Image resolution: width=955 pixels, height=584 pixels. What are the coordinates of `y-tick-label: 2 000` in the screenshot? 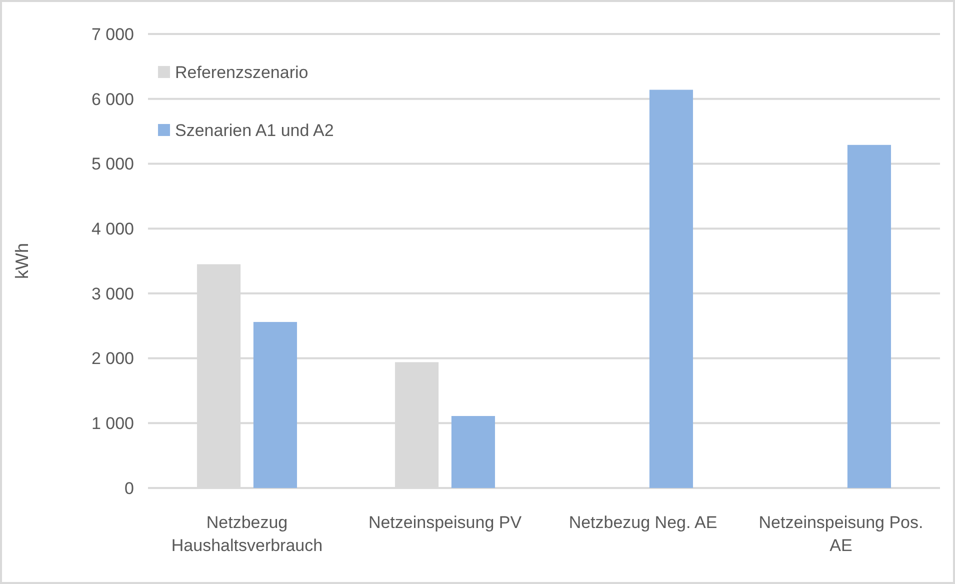 It's located at (112, 358).